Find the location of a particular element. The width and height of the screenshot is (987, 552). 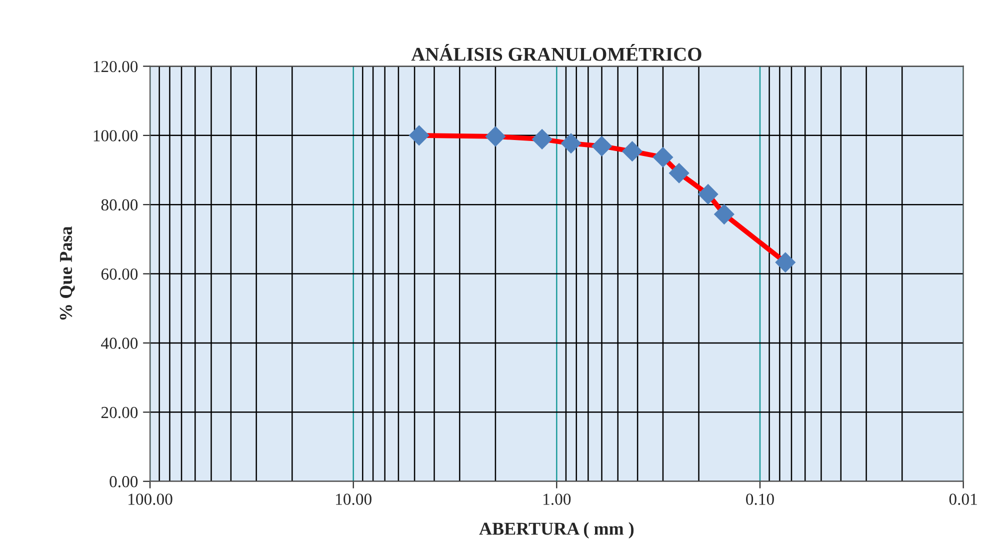

y-tick-label: 0.00 is located at coordinates (124, 482).